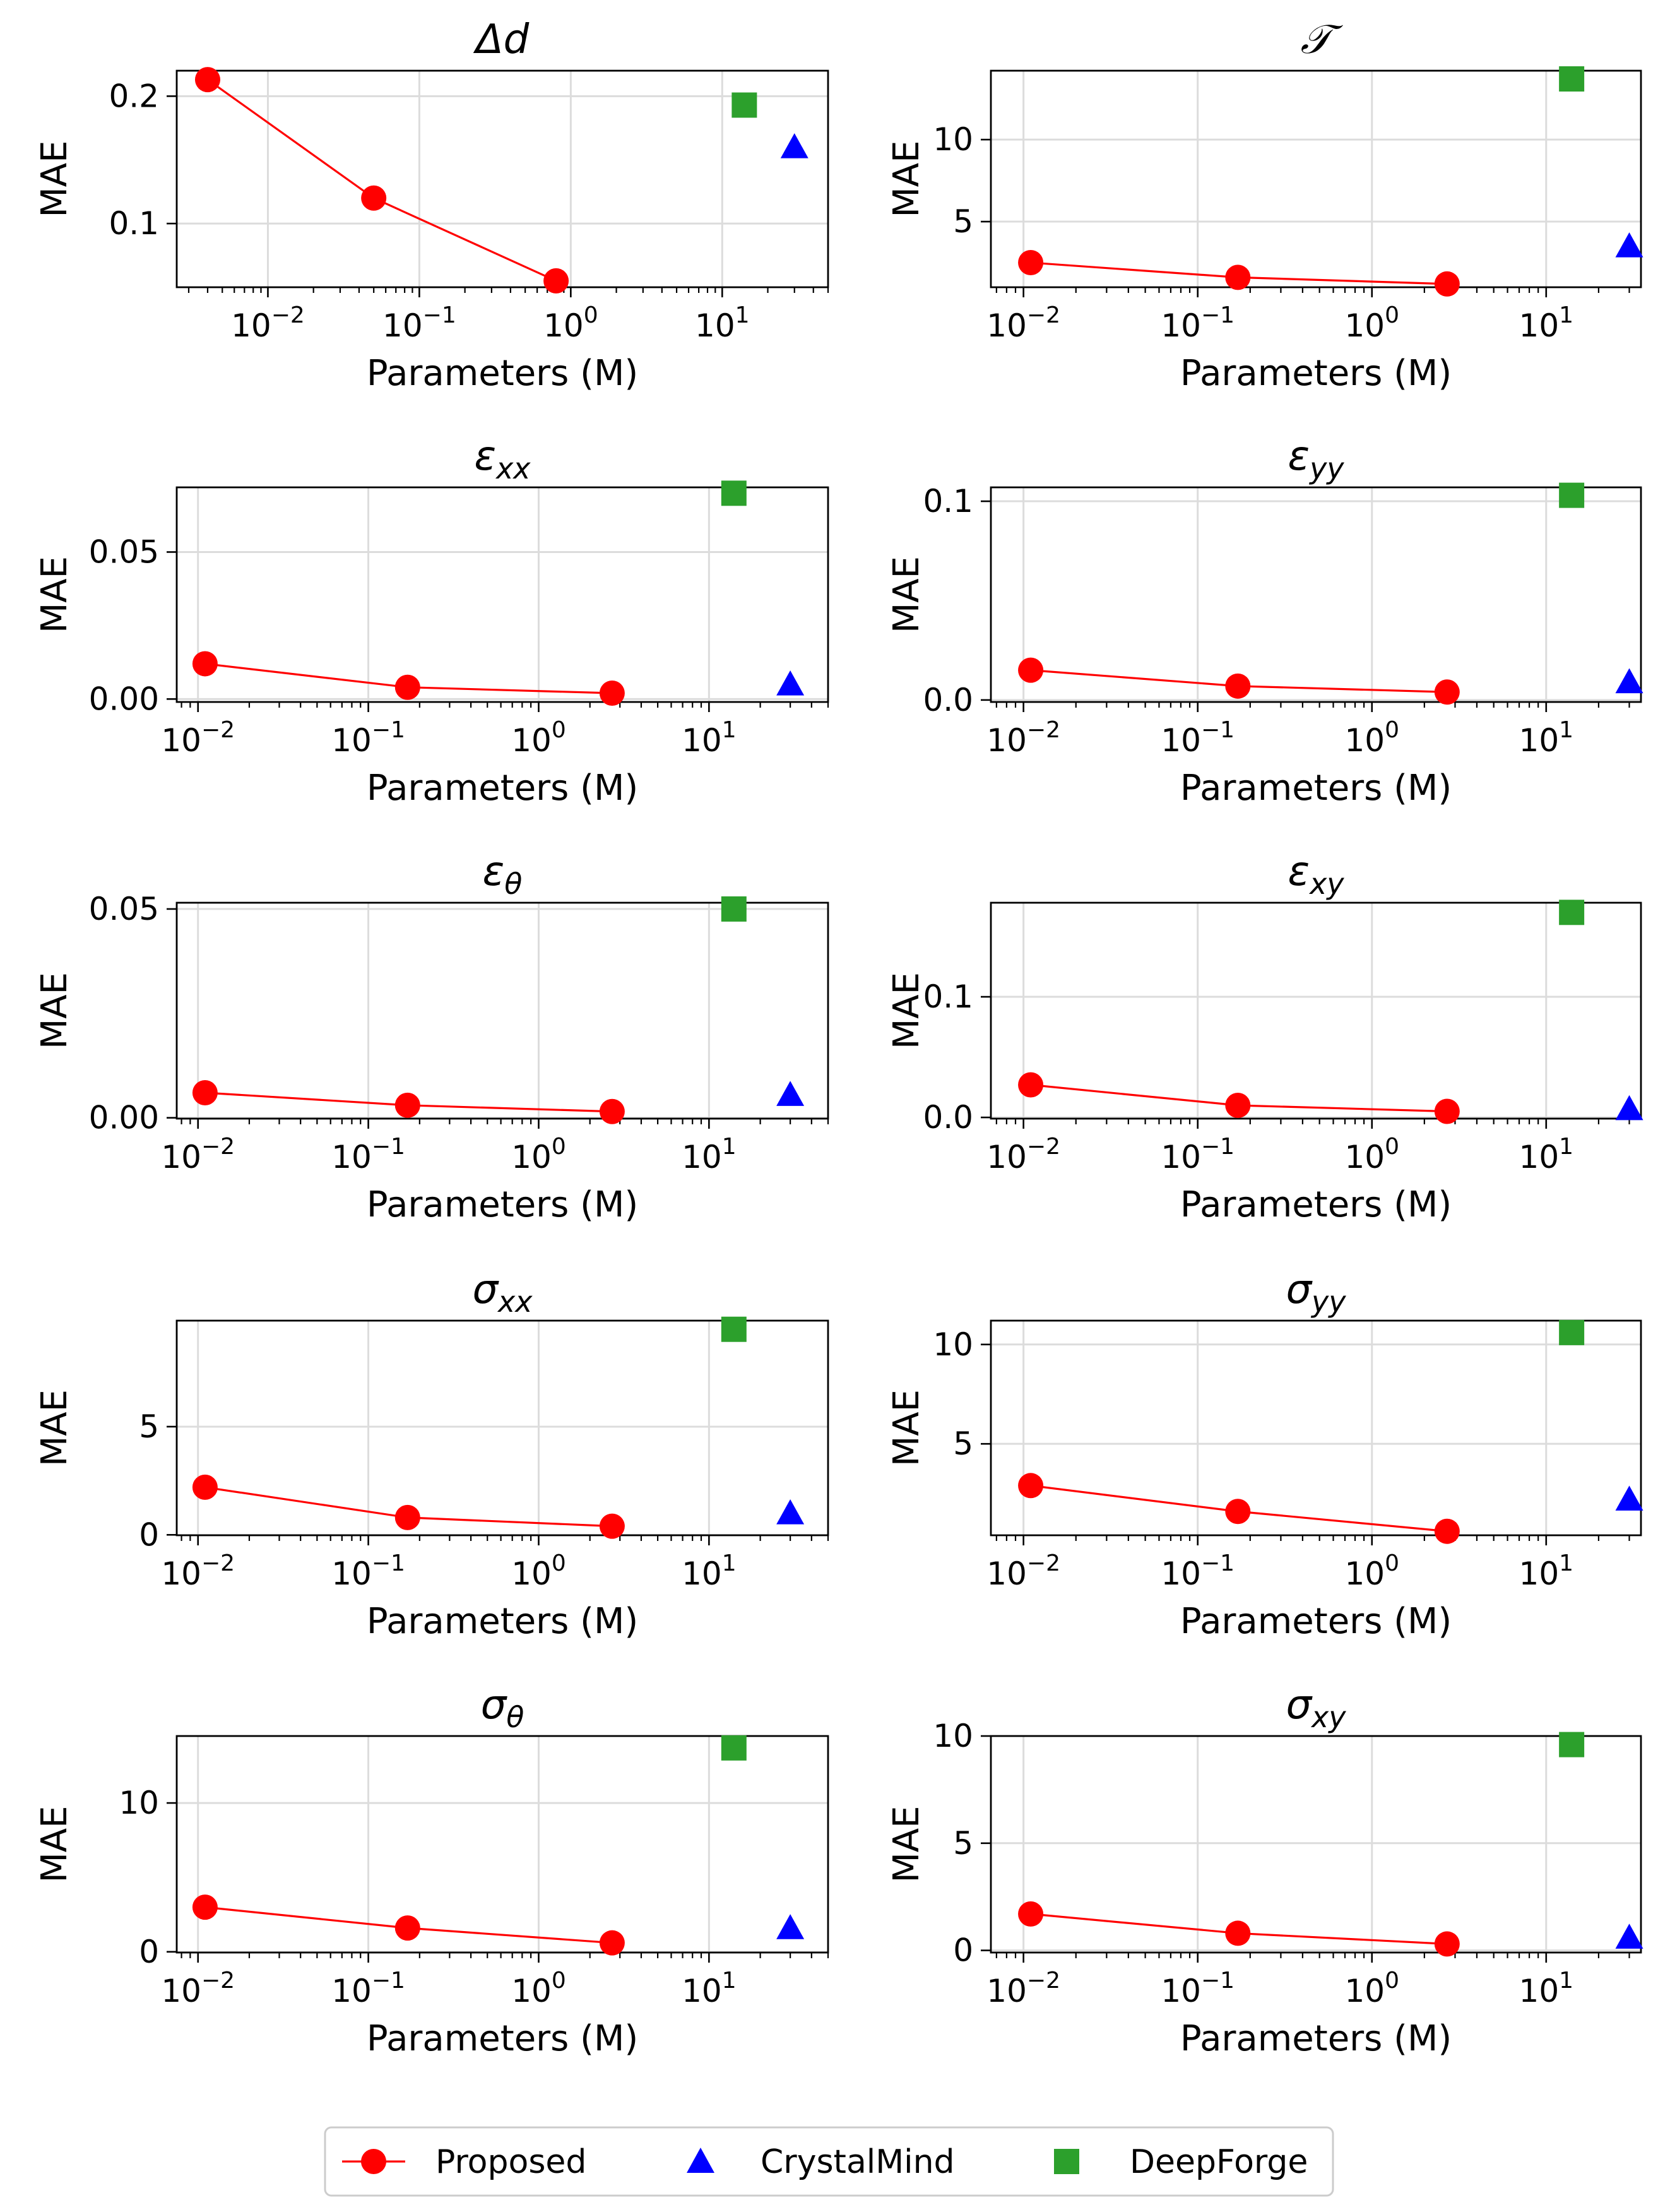 The height and width of the screenshot is (2212, 1658). Describe the element at coordinates (373, 2161) in the screenshot. I see `legend-proposed-marker` at that location.